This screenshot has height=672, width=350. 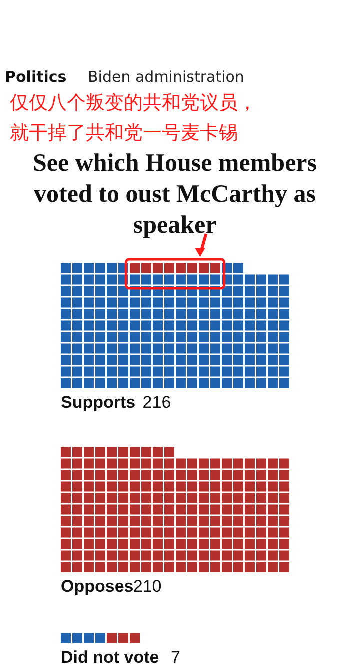 What do you see at coordinates (36, 77) in the screenshot?
I see `text: Politics` at bounding box center [36, 77].